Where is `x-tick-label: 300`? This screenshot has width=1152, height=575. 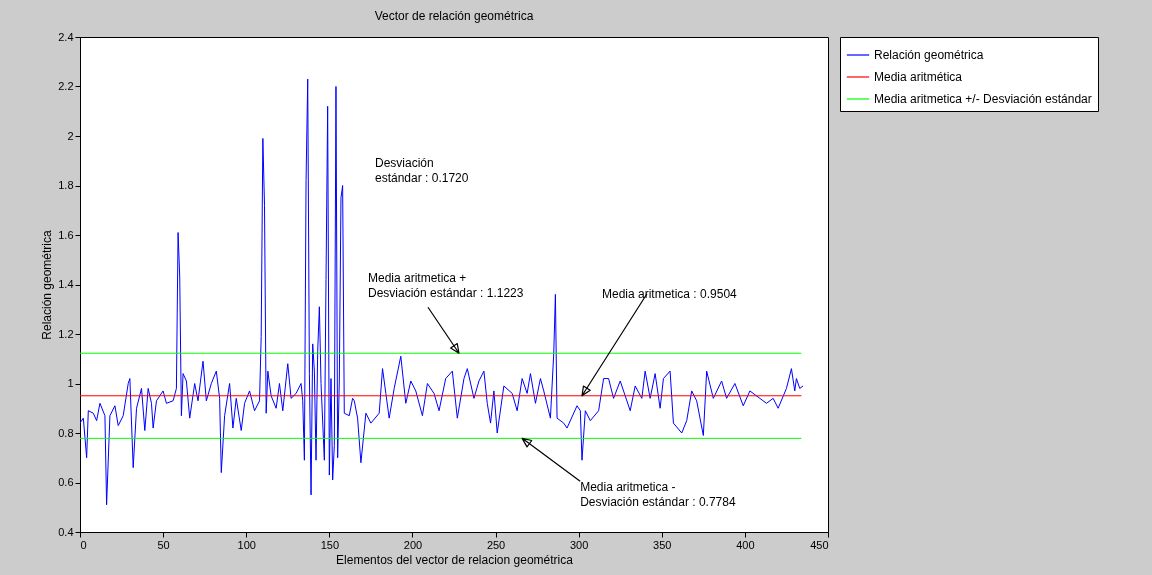
x-tick-label: 300 is located at coordinates (579, 544).